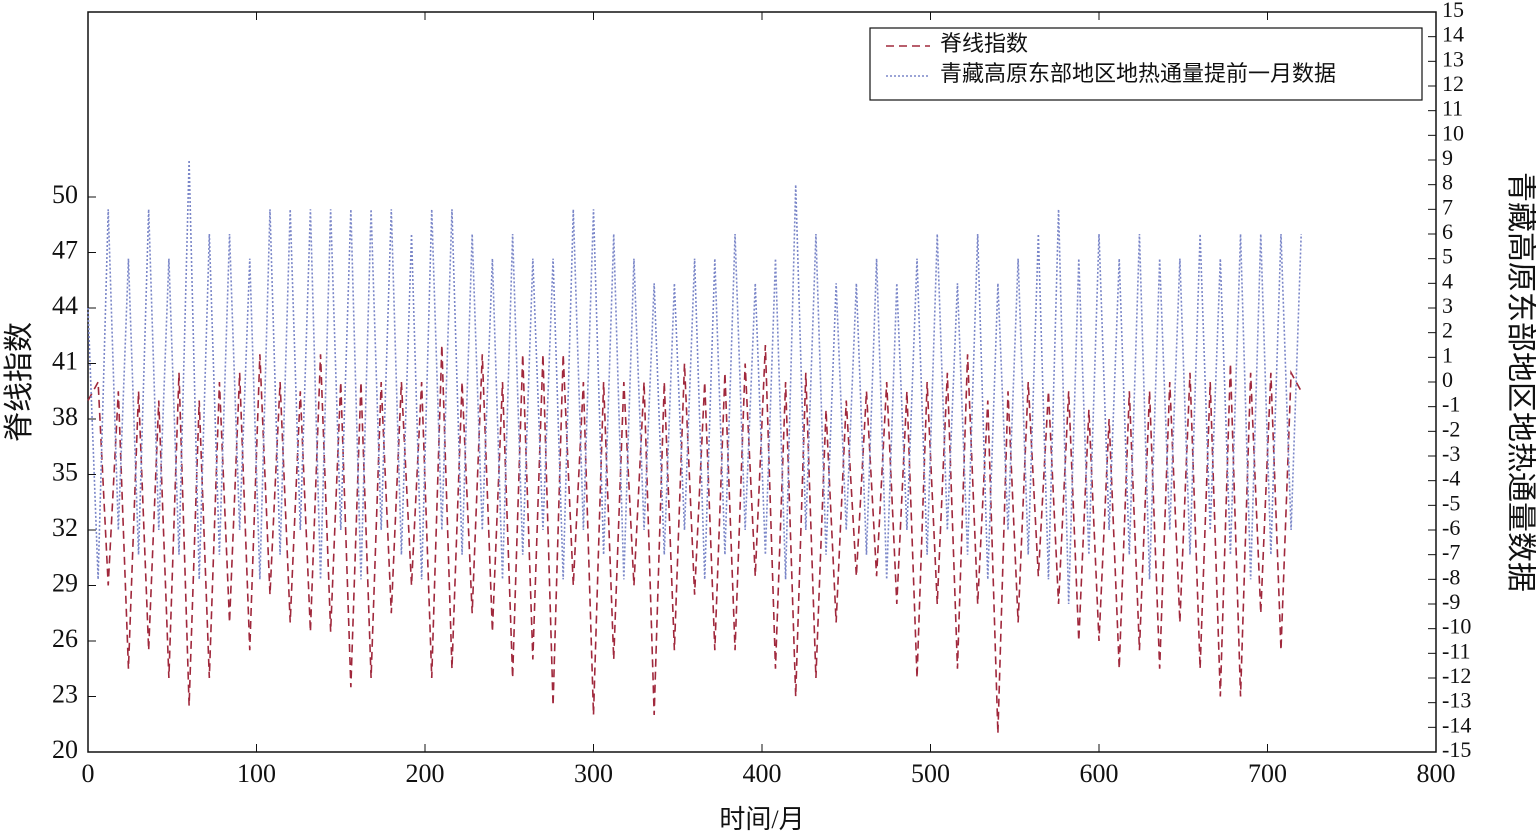 The image size is (1536, 839). What do you see at coordinates (1267, 773) in the screenshot?
I see `x-tick-label: 700` at bounding box center [1267, 773].